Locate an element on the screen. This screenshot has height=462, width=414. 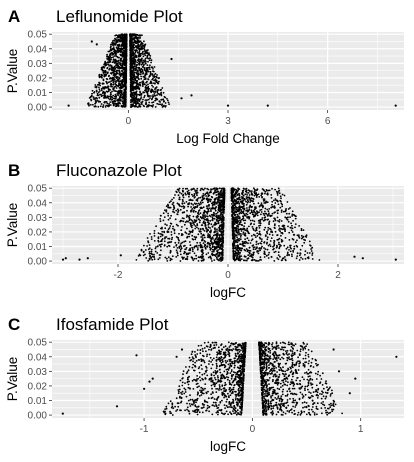
y-tick-label: 0.01 is located at coordinates (38, 401).